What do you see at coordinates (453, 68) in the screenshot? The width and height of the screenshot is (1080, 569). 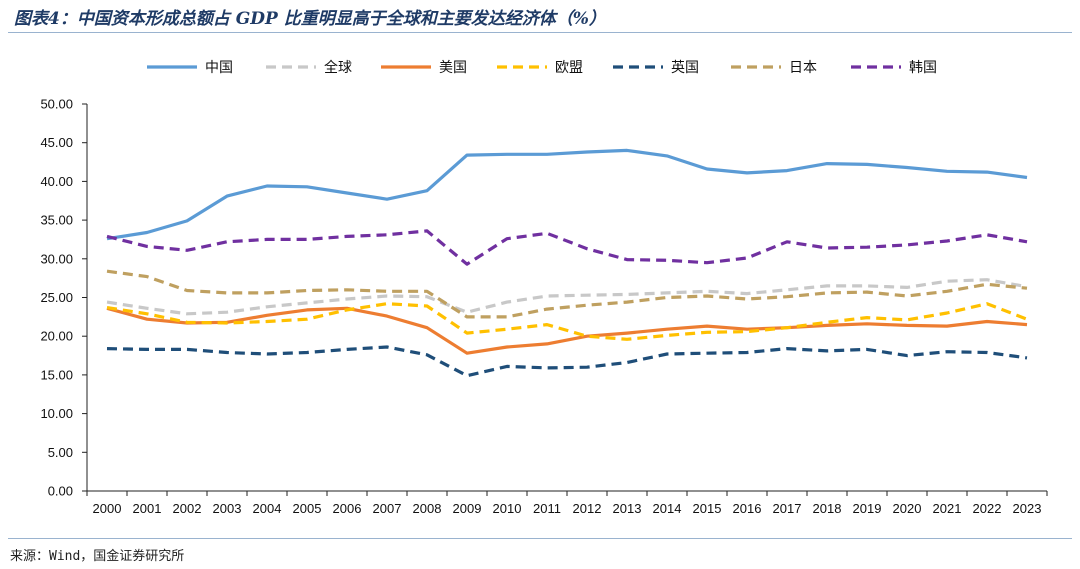 I see `legend-label-2: 美国` at bounding box center [453, 68].